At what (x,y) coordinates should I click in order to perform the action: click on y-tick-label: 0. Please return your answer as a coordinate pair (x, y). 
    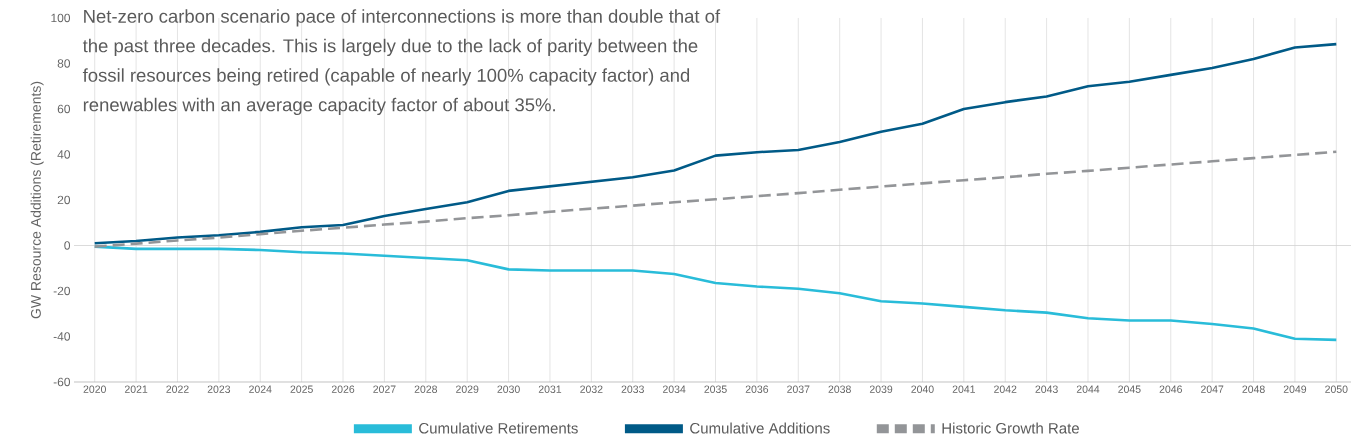
    Looking at the image, I should click on (67, 245).